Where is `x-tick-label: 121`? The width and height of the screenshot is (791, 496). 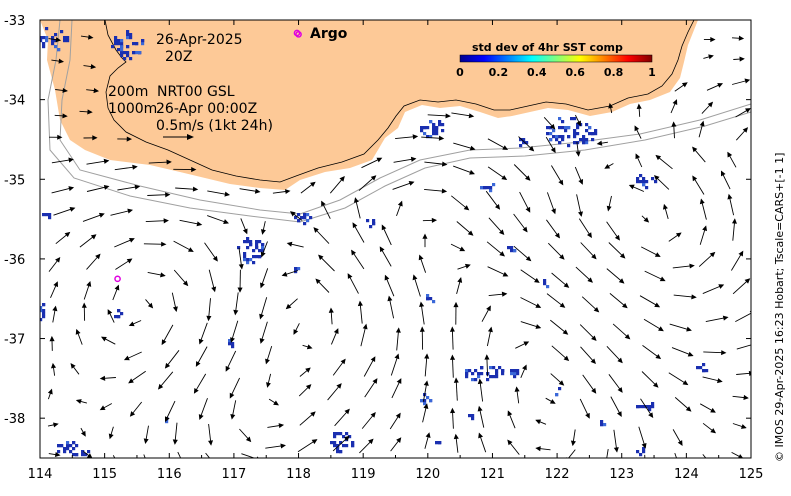 x-tick-label: 121 is located at coordinates (492, 474).